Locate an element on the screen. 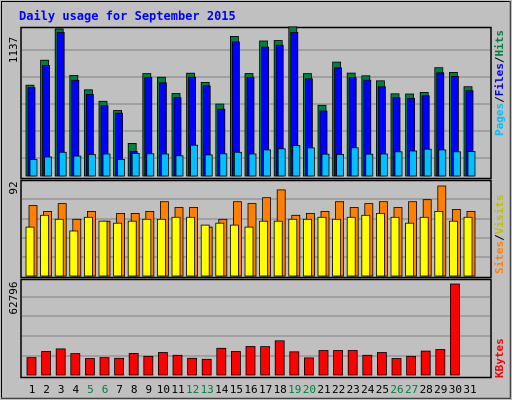 Image resolution: width=512 pixels, height=400 pixels. day-tick-label: 19 is located at coordinates (294, 389).